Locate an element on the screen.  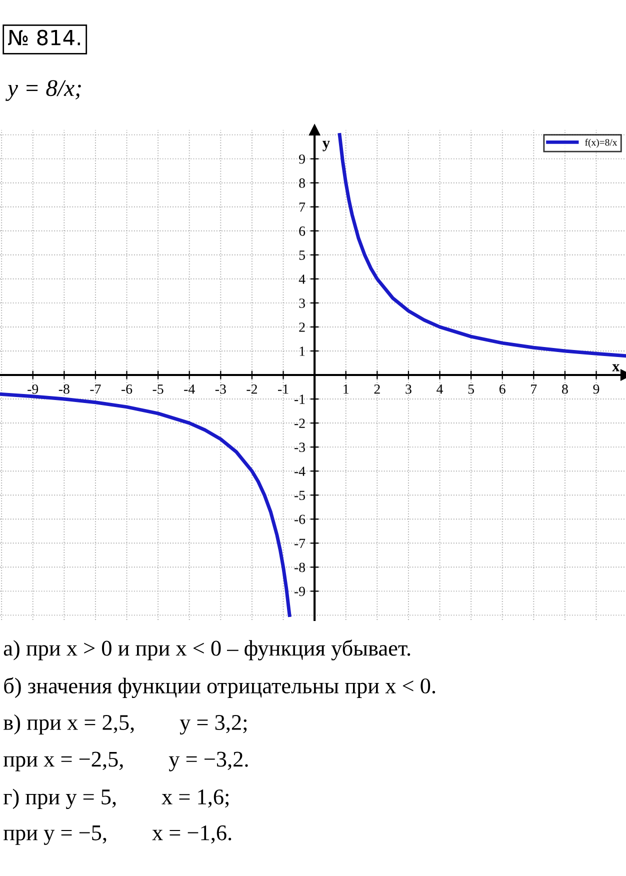
y-tick-label: -5 is located at coordinates (299, 495).